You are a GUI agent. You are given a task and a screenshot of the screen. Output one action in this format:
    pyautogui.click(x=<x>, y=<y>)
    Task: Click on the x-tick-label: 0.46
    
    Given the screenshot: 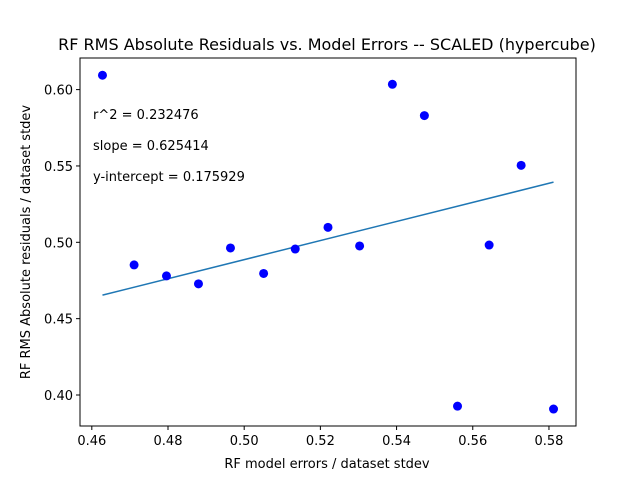 What is the action you would take?
    pyautogui.click(x=91, y=441)
    